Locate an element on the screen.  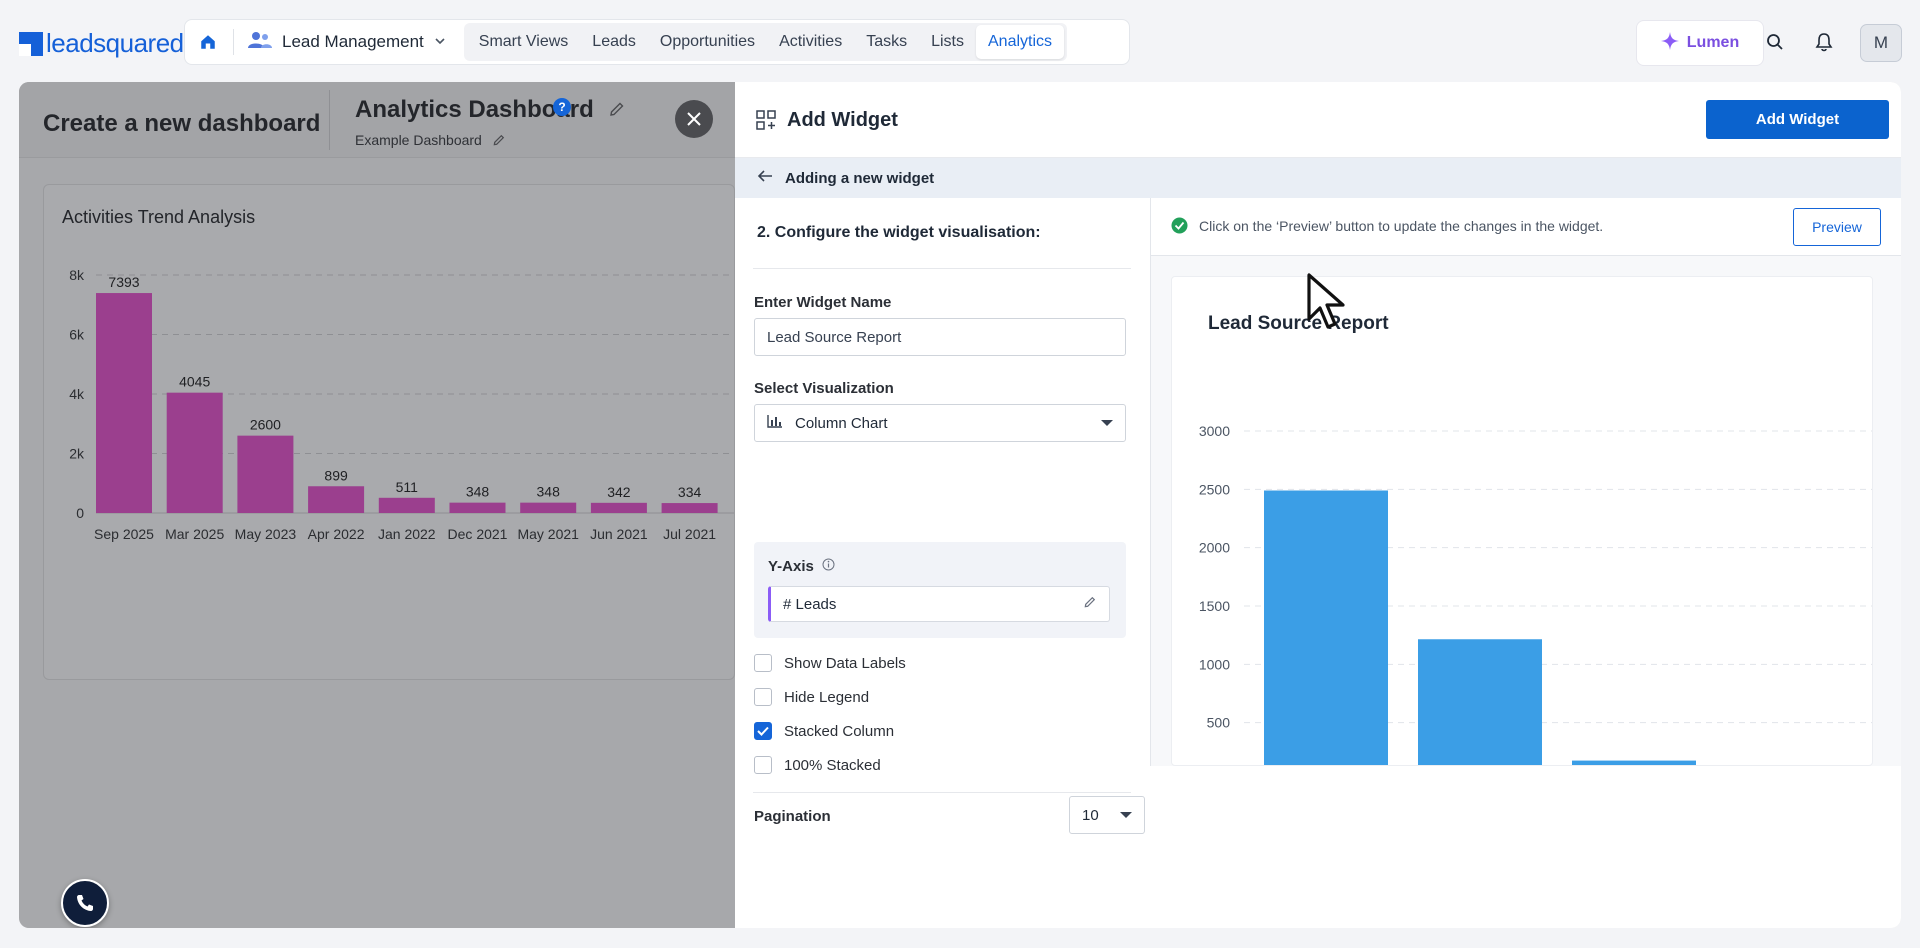
x-tick-label: Apr 2022 is located at coordinates (336, 534).